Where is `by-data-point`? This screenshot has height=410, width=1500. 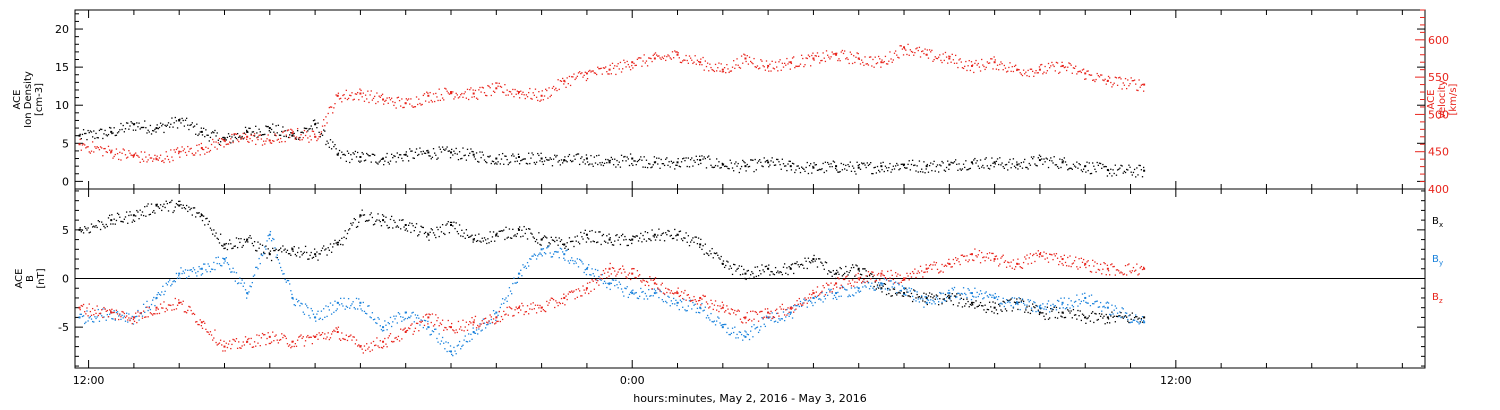
by-data-point is located at coordinates (224, 259).